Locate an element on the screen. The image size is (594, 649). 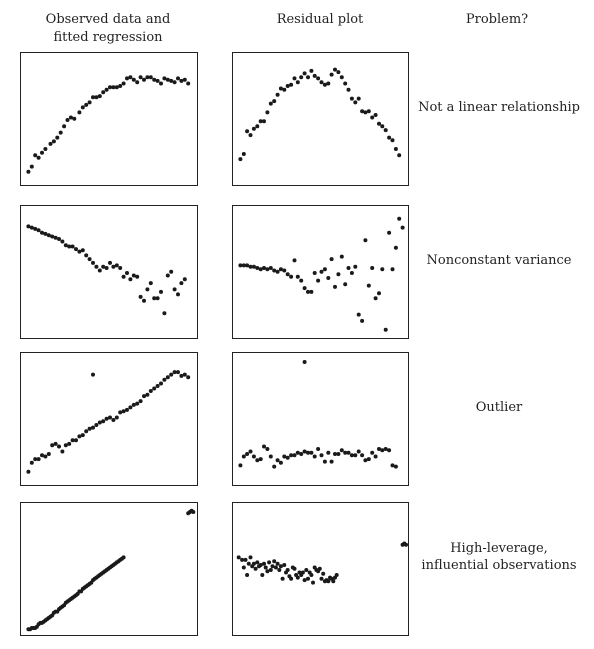
problem-label: High-leverage, influential observations is located at coordinates (499, 557).